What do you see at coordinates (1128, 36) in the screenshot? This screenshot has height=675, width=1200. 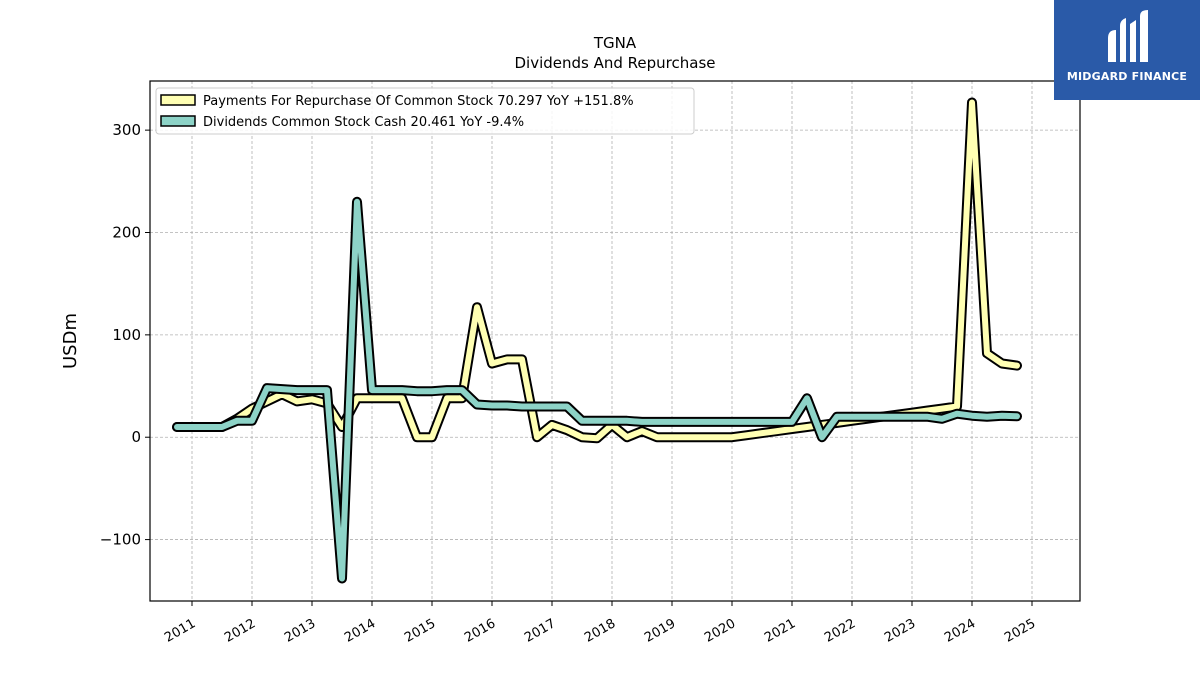 I see `brand-mark-icon` at bounding box center [1128, 36].